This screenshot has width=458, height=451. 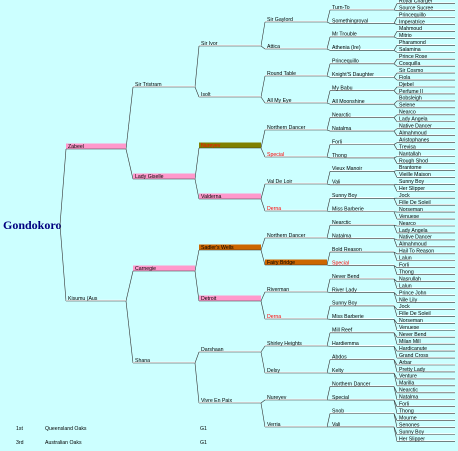 What do you see at coordinates (277, 398) in the screenshot?
I see `ancestor-name: Nureyev` at bounding box center [277, 398].